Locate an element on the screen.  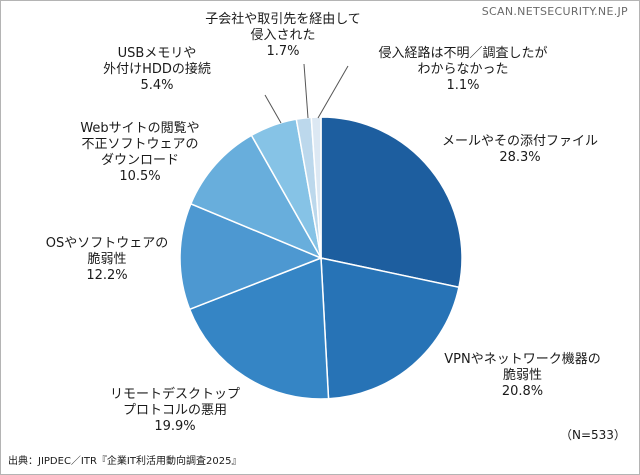
slice-label-8: 侵入経路は不明／調査したが わからなかった 1.1% is located at coordinates (463, 70).